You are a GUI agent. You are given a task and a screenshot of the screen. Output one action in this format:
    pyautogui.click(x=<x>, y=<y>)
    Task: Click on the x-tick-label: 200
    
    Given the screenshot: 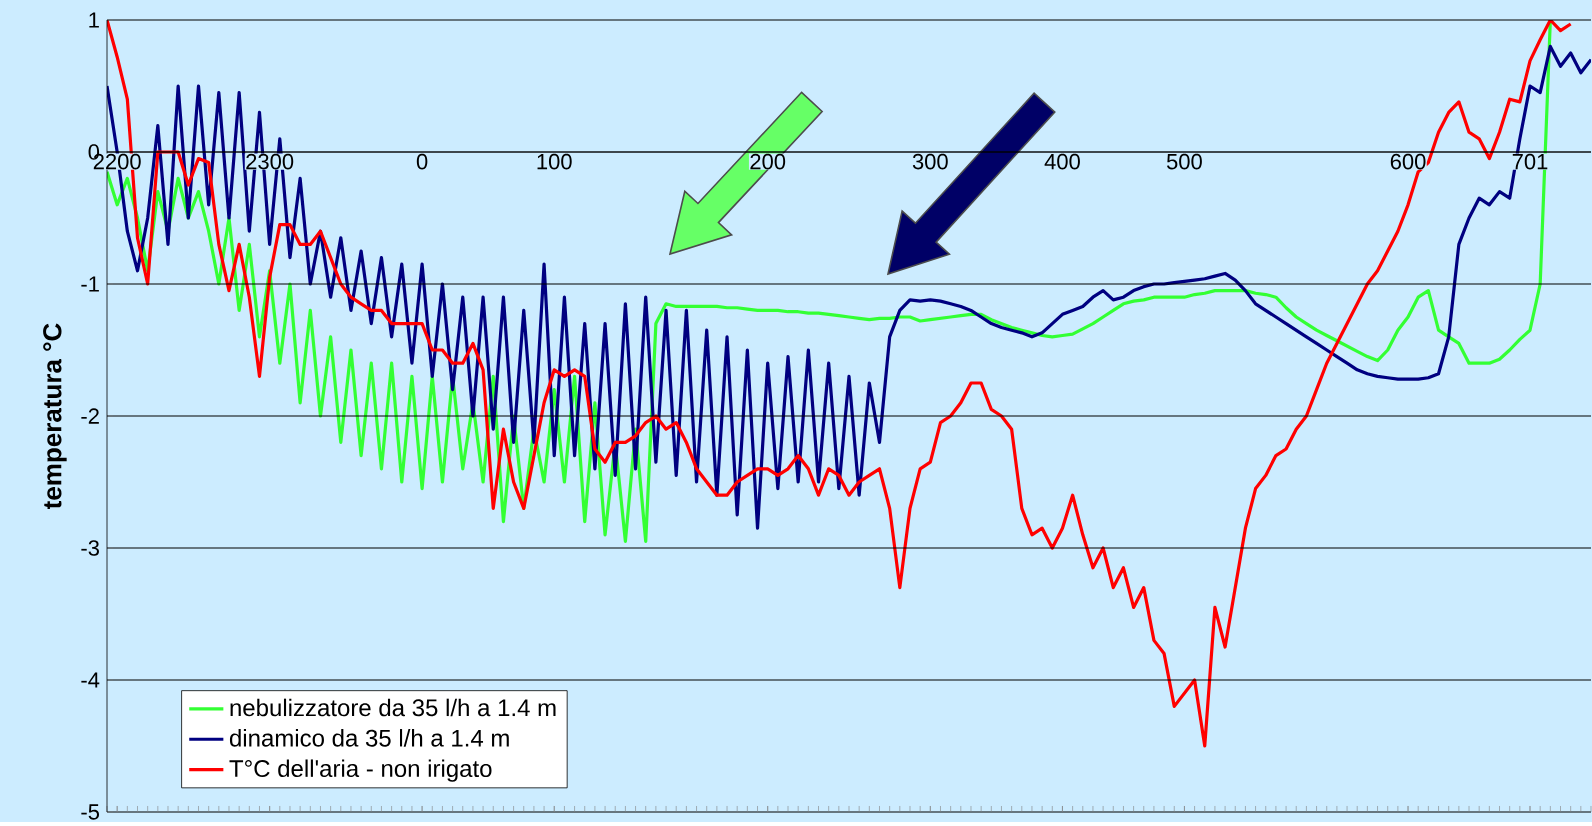 What is the action you would take?
    pyautogui.click(x=768, y=161)
    